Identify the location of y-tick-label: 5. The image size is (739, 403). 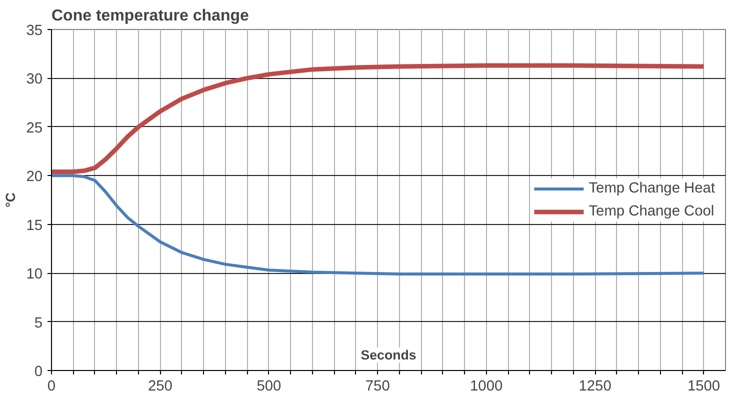
(38, 323).